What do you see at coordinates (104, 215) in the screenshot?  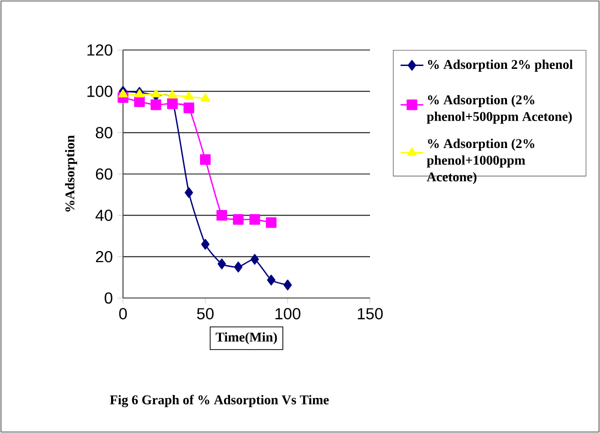 I see `y-tick-label: 40` at bounding box center [104, 215].